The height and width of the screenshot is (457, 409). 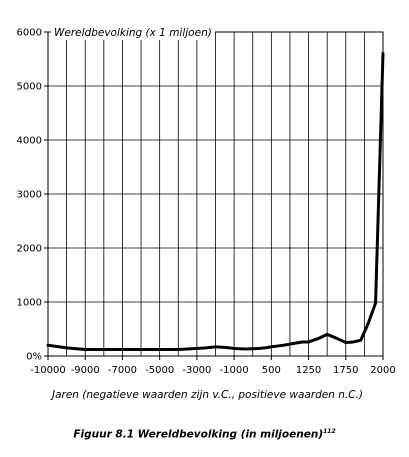 What do you see at coordinates (382, 370) in the screenshot?
I see `x-tick-label: 2000` at bounding box center [382, 370].